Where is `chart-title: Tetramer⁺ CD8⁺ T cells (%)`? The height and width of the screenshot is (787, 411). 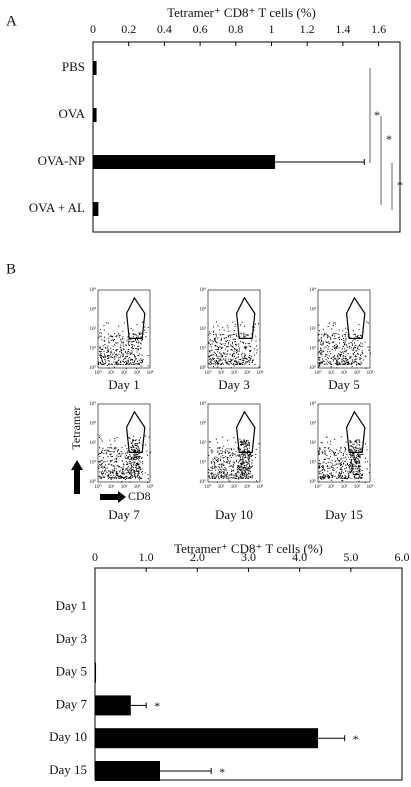
chart-title: Tetramer⁺ CD8⁺ T cells (%) is located at coordinates (248, 548).